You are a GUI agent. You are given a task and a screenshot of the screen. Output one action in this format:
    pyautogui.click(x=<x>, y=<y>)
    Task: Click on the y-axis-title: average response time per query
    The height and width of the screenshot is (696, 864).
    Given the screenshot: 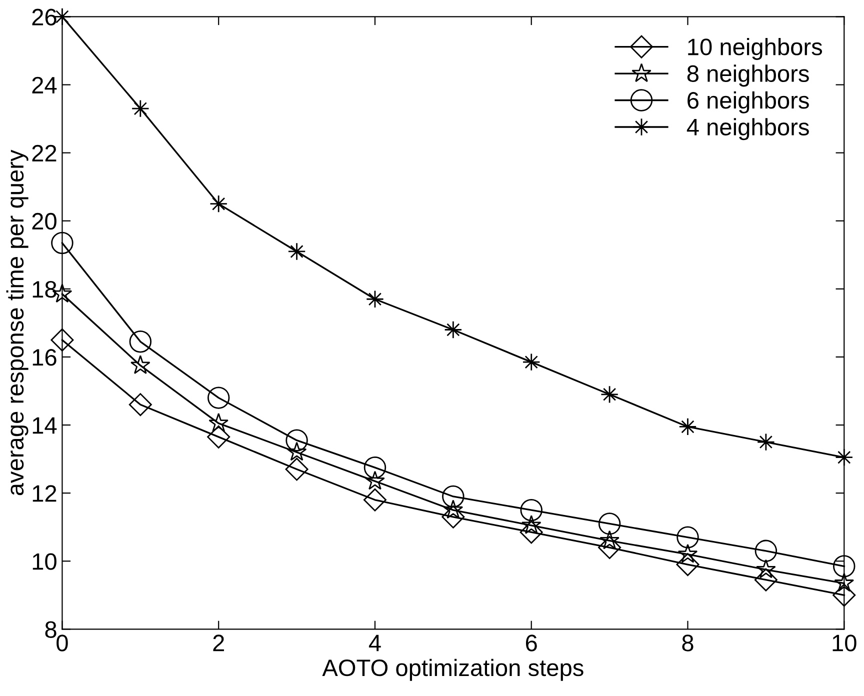 What is the action you would take?
    pyautogui.click(x=17, y=323)
    